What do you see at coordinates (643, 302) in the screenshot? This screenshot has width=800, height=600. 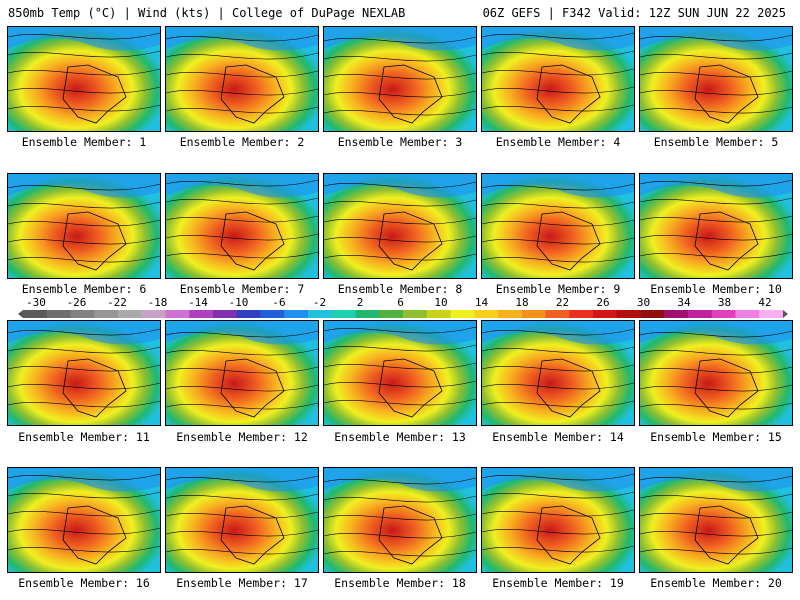 I see `colorbar-tick-label: 30` at bounding box center [643, 302].